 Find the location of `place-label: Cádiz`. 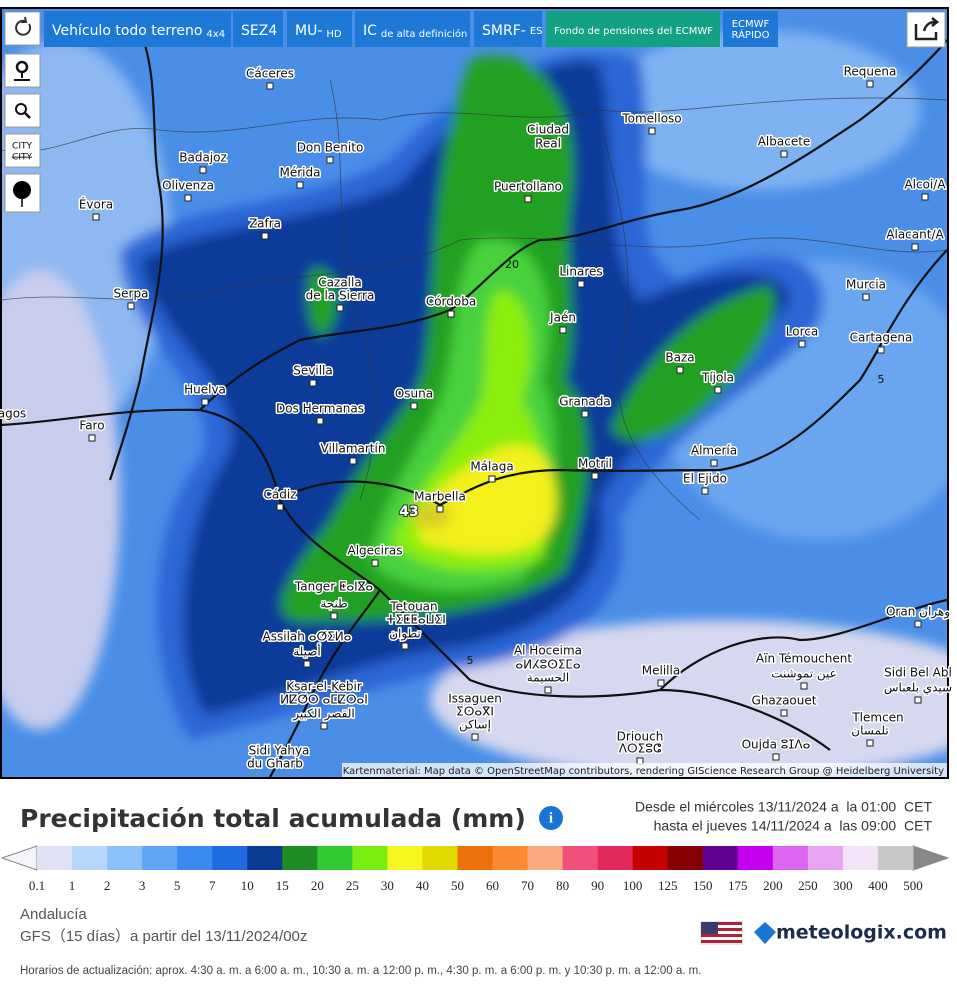

place-label: Cádiz is located at coordinates (280, 495).